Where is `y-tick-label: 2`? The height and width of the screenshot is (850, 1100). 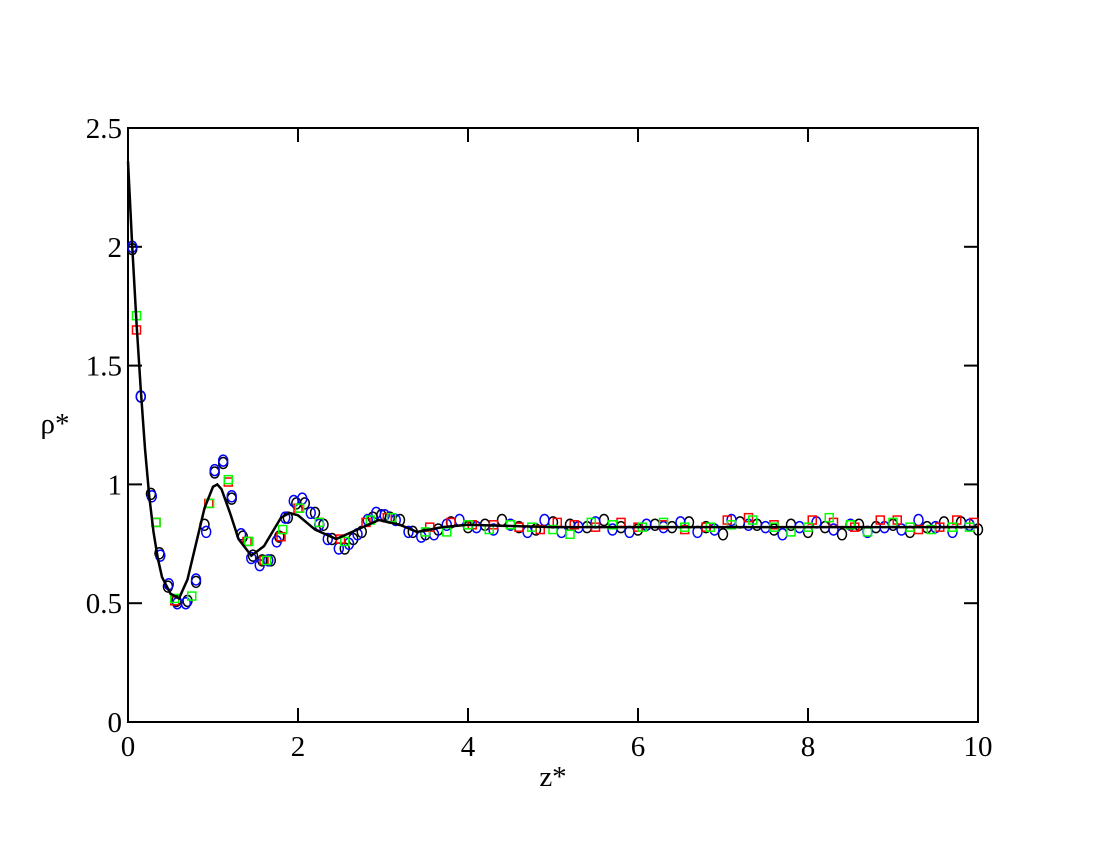 y-tick-label: 2 is located at coordinates (115, 248).